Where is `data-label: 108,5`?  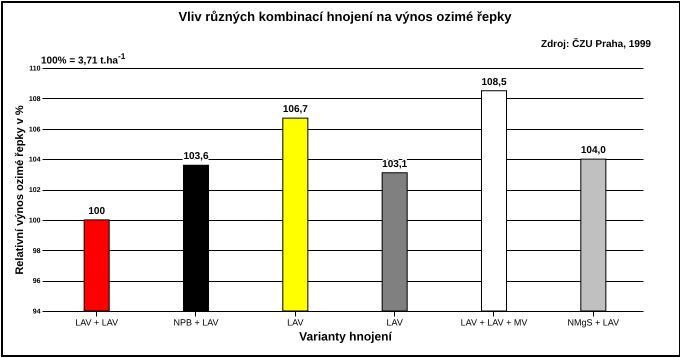 data-label: 108,5 is located at coordinates (494, 82).